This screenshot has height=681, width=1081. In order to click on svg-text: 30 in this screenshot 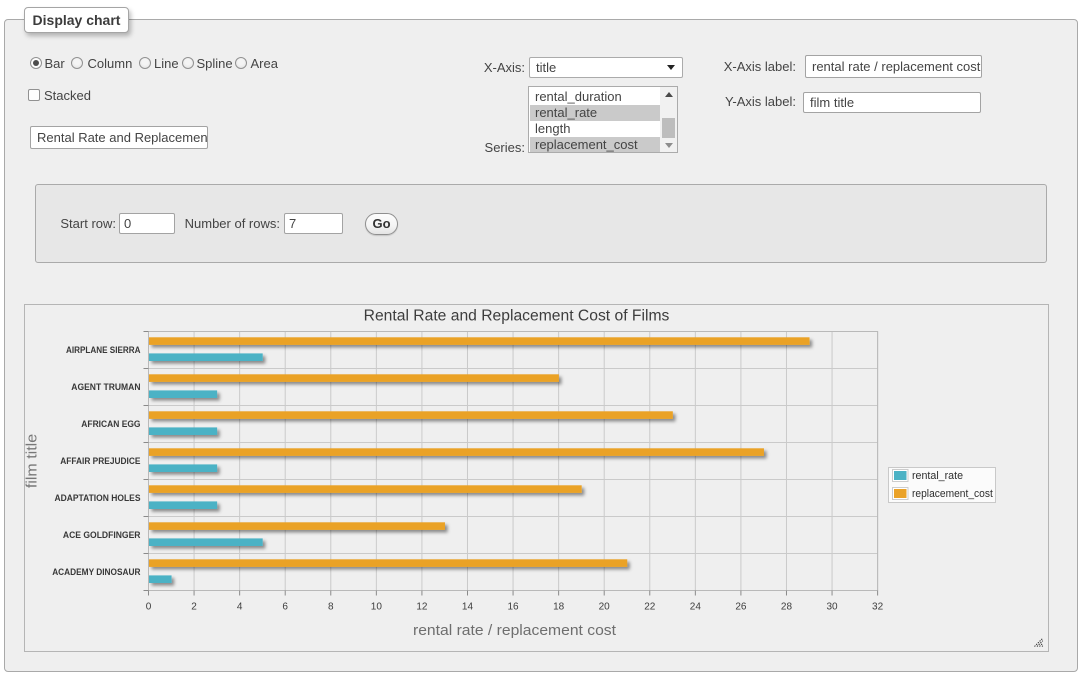, I will do `click(832, 607)`.